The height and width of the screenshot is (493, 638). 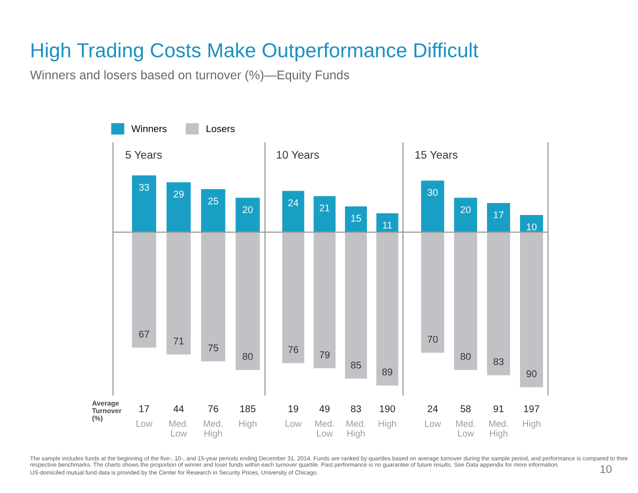 I want to click on legend-label: Winners, so click(x=149, y=128).